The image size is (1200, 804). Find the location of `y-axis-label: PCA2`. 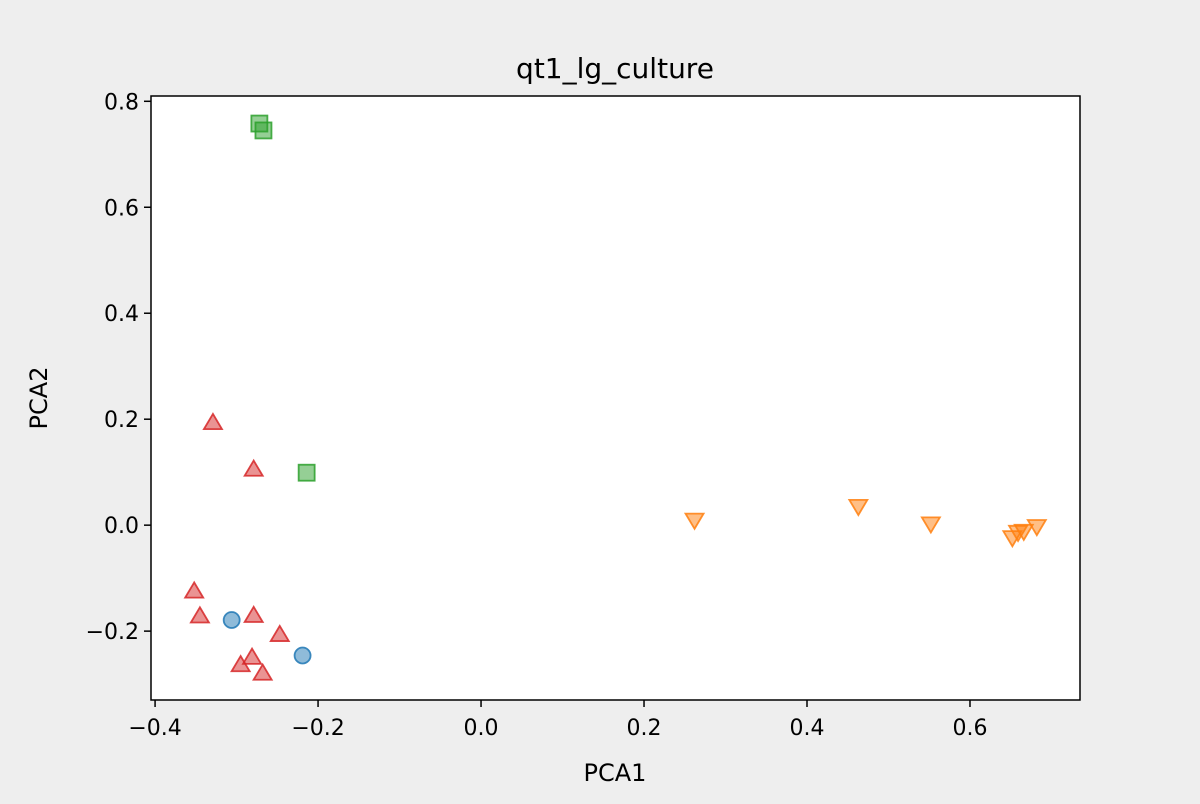

y-axis-label: PCA2 is located at coordinates (39, 398).